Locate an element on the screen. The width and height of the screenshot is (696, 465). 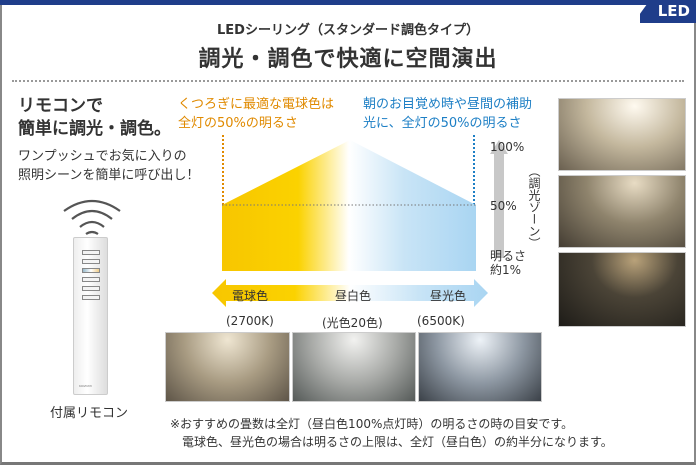
top-bar is located at coordinates (348, 2).